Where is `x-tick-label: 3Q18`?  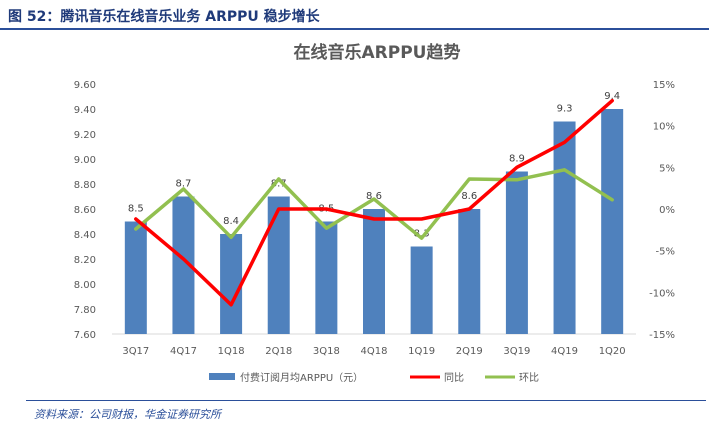
x-tick-label: 3Q18 is located at coordinates (326, 351).